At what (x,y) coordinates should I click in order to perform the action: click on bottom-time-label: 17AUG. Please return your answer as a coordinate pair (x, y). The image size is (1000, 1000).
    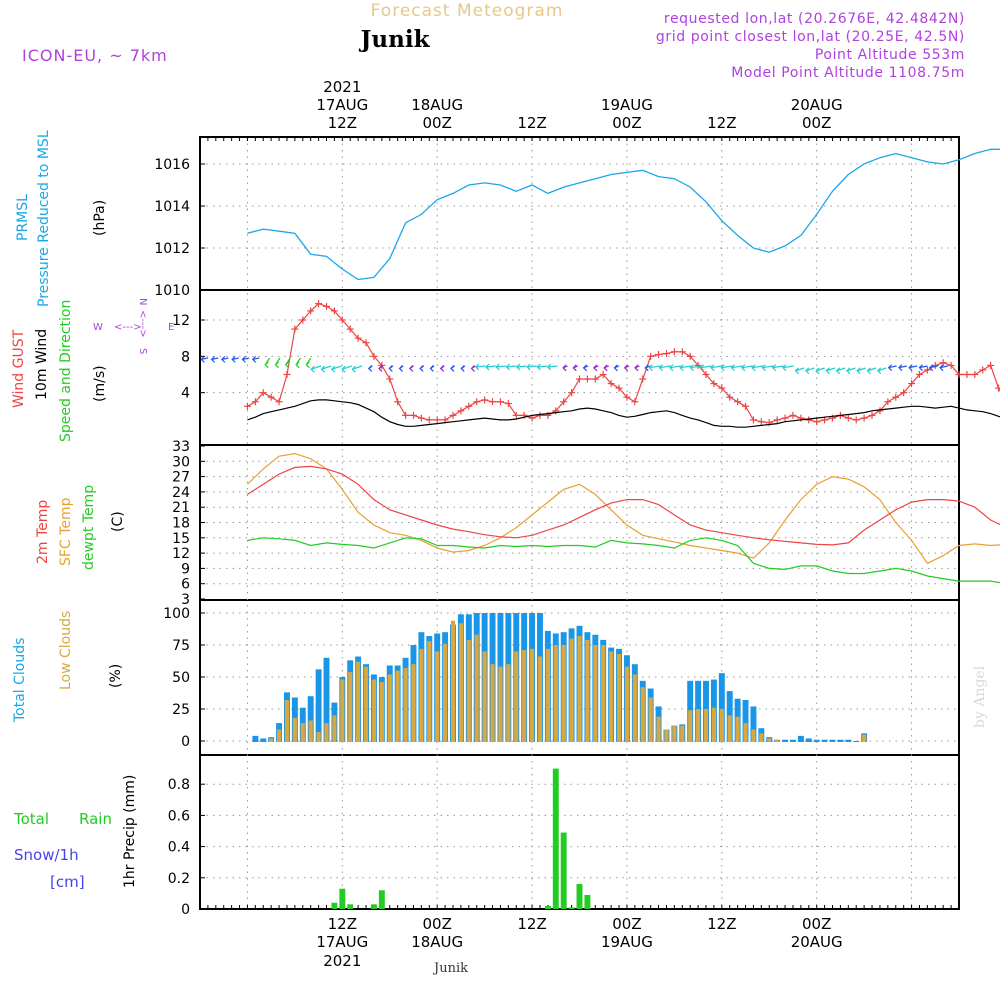
    Looking at the image, I should click on (342, 942).